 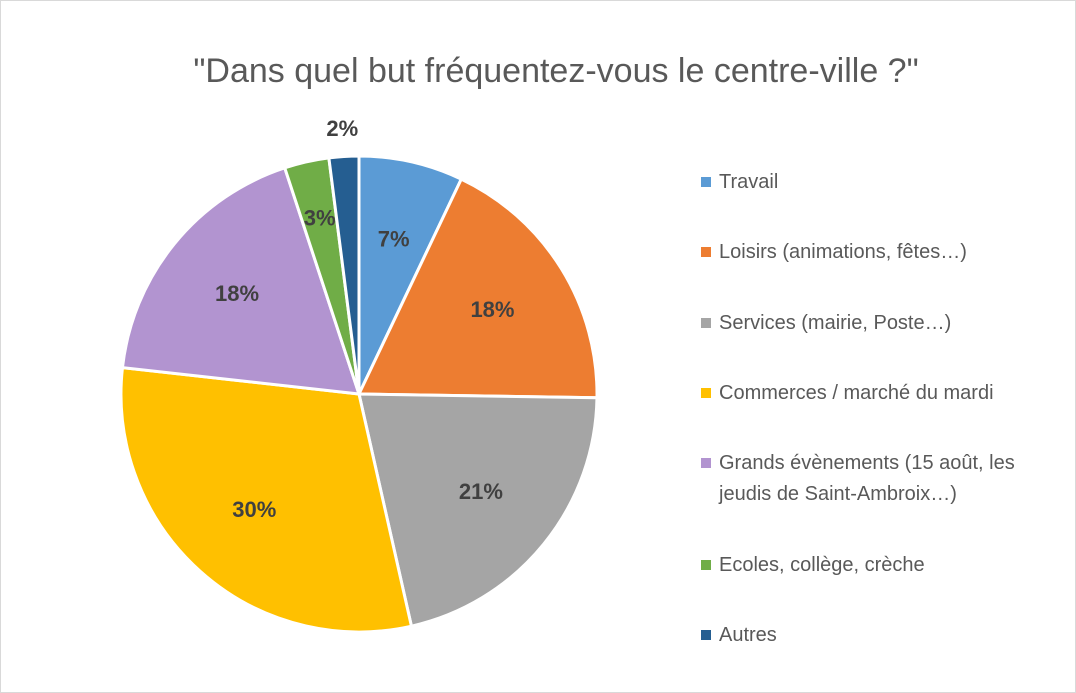 What do you see at coordinates (394, 239) in the screenshot?
I see `data-label: 7%` at bounding box center [394, 239].